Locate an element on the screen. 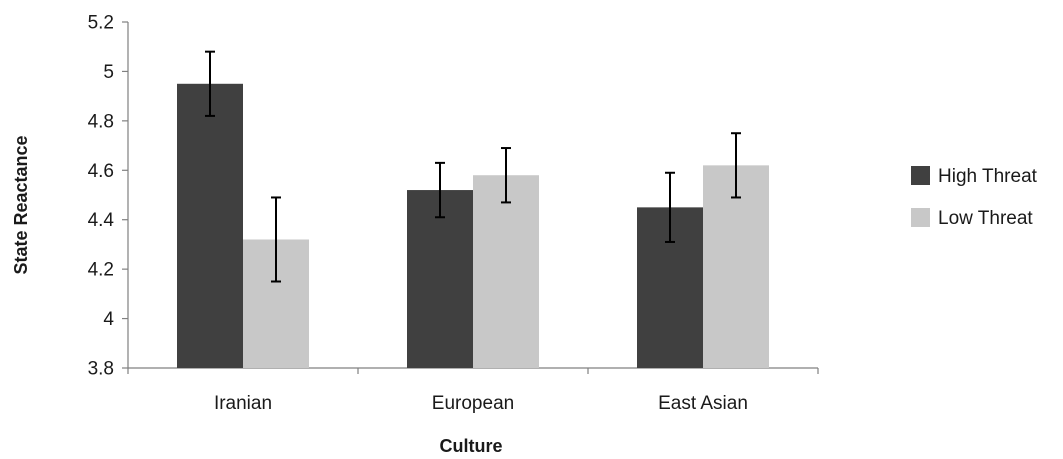 Image resolution: width=1063 pixels, height=459 pixels. x-axis-title: Culture is located at coordinates (471, 446).